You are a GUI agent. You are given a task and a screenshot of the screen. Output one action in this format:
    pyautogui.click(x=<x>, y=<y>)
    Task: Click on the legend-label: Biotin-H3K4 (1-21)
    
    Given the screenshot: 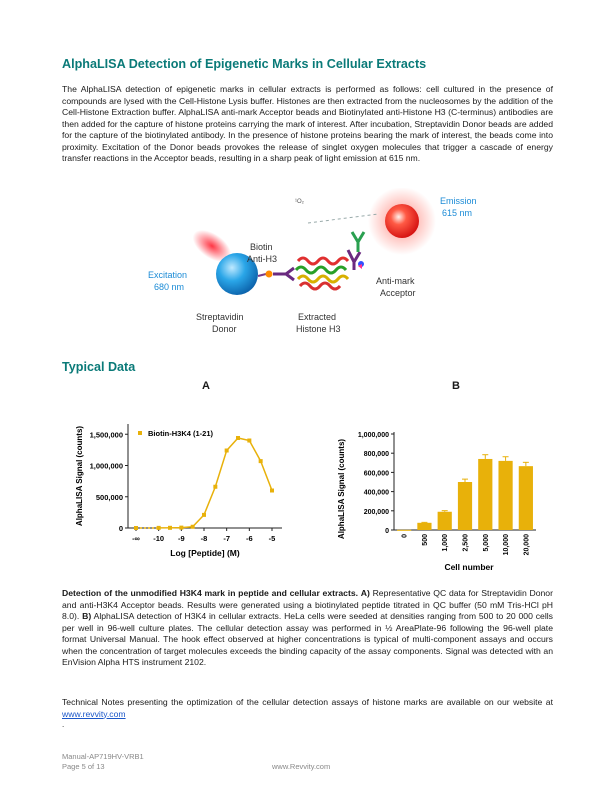 What is the action you would take?
    pyautogui.click(x=181, y=433)
    